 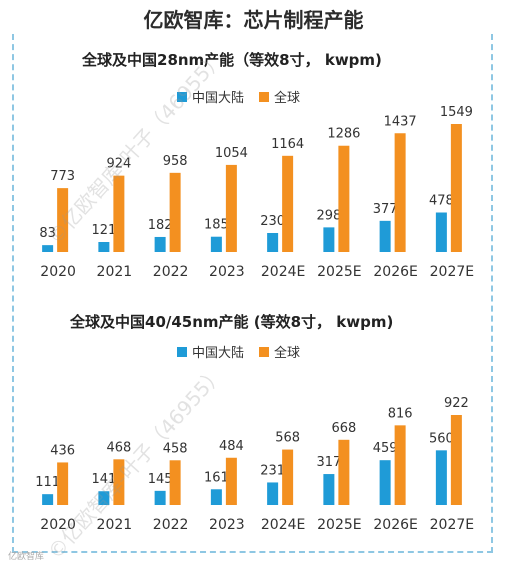 What do you see at coordinates (47, 482) in the screenshot?
I see `data-label: 111` at bounding box center [47, 482].